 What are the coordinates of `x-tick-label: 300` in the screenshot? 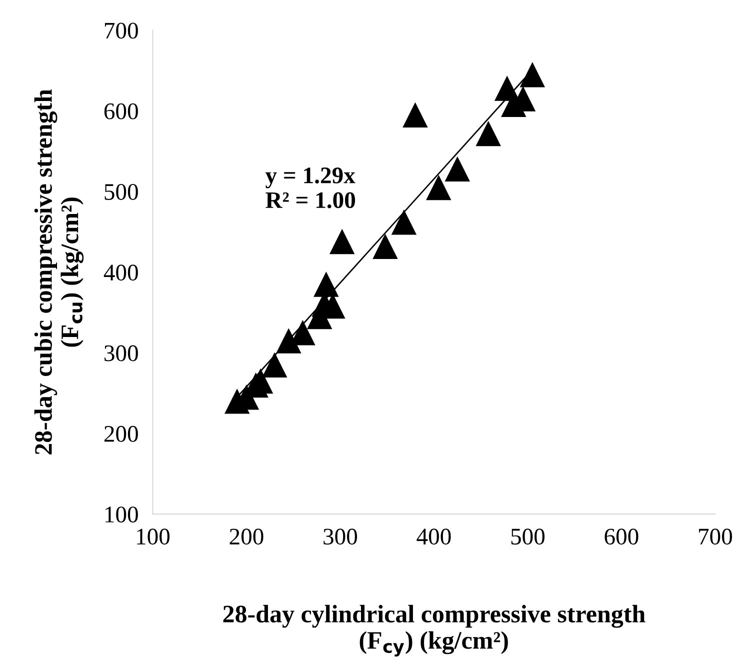 It's located at (341, 536).